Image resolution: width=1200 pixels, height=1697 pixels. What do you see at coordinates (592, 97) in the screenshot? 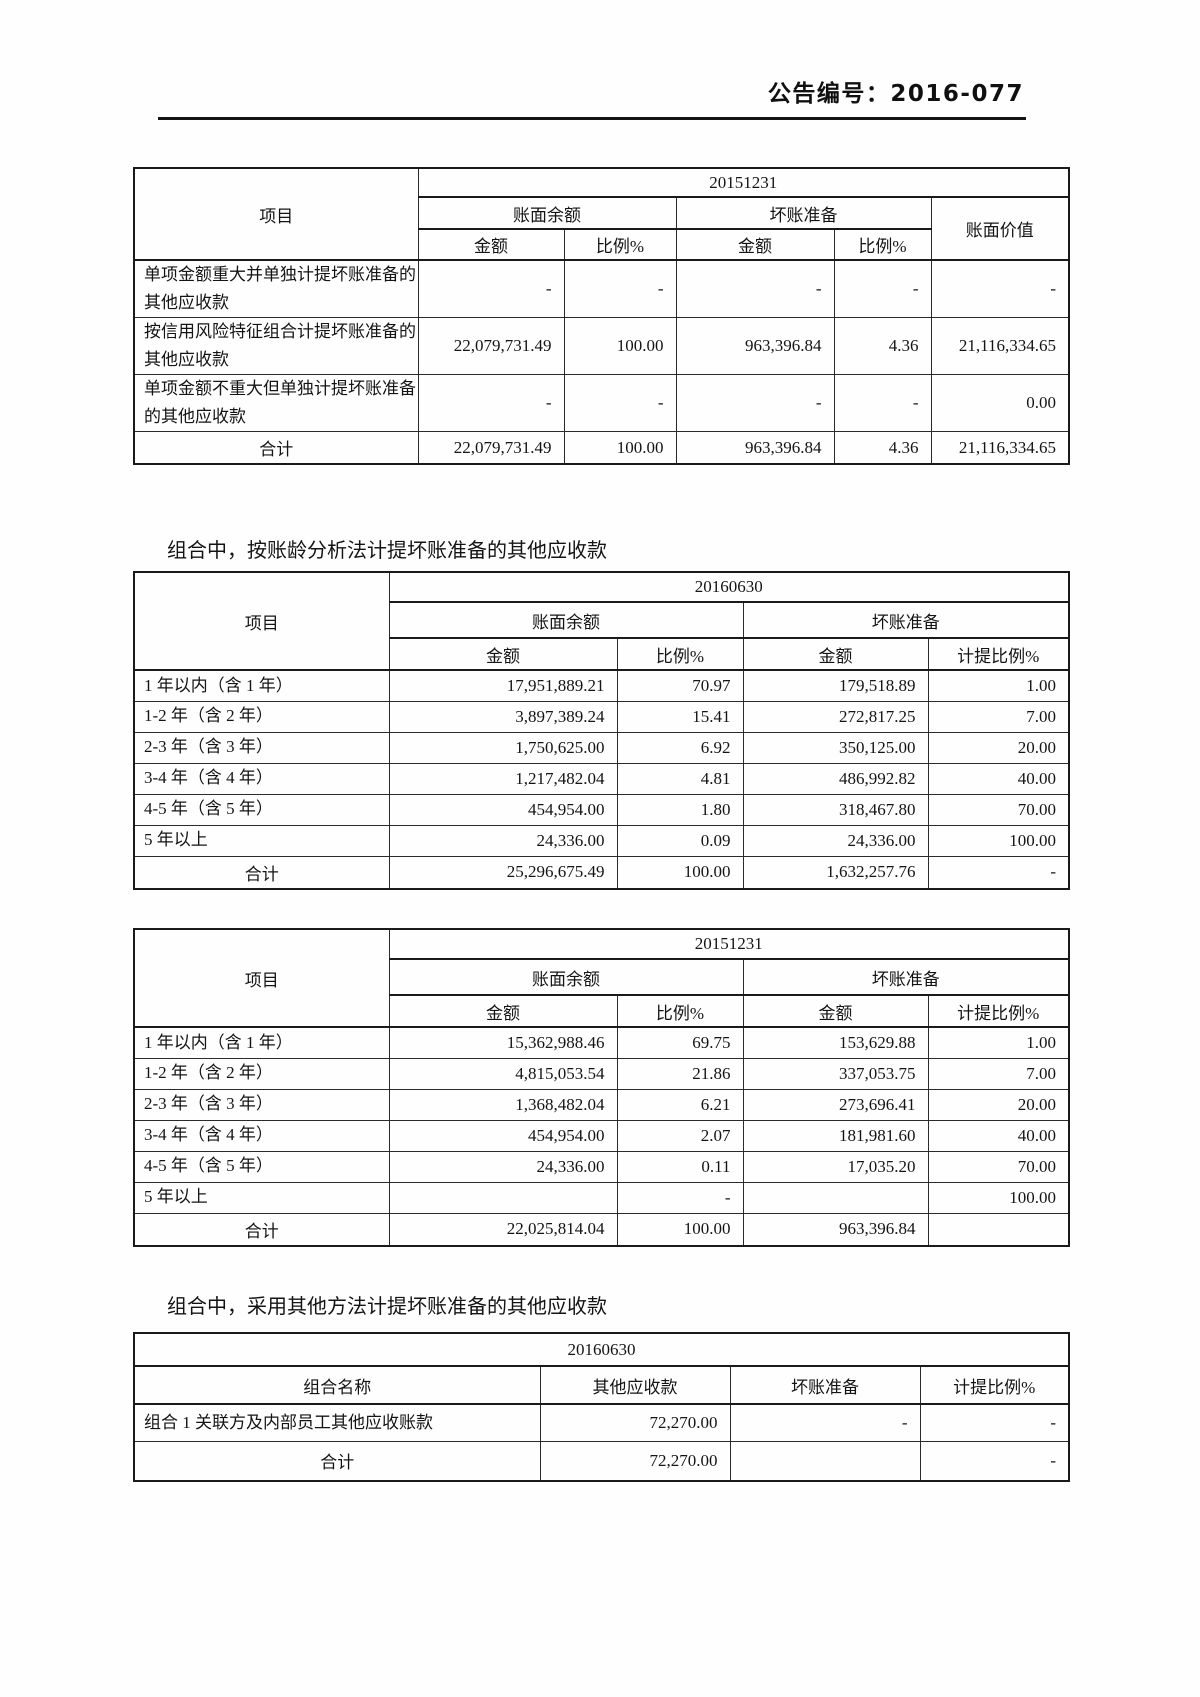
I see `document-header: 公告编号：2016-077` at bounding box center [592, 97].